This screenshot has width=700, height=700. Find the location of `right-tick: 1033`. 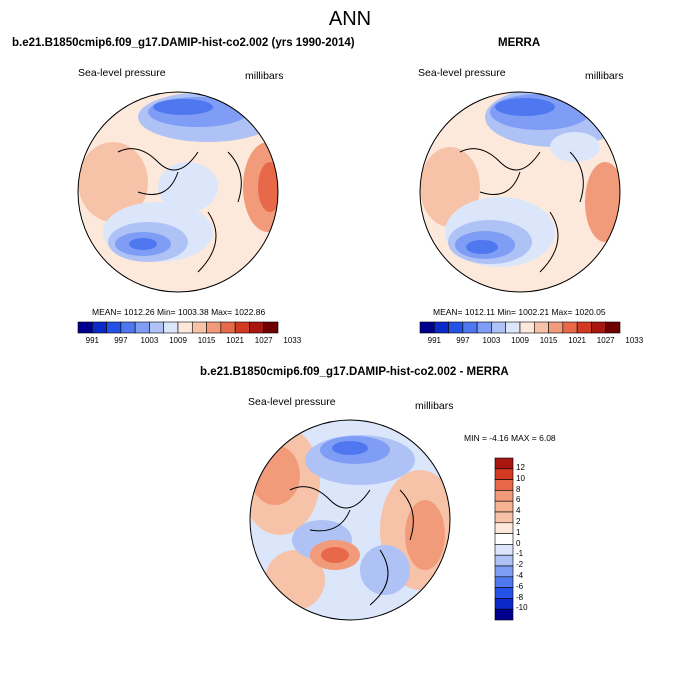

right-tick: 1033 is located at coordinates (634, 340).